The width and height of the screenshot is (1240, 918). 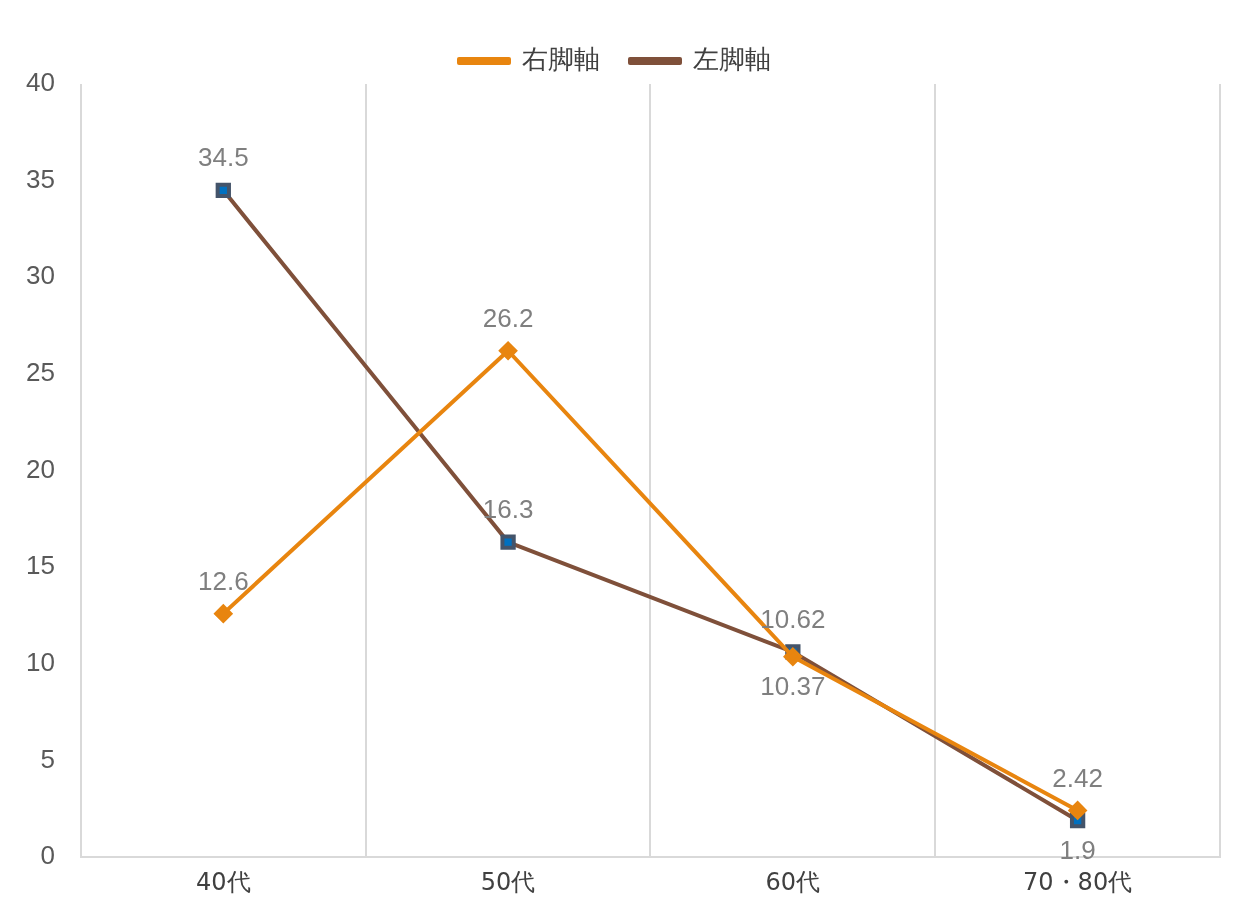 What do you see at coordinates (40, 565) in the screenshot?
I see `y-tick-label: 15` at bounding box center [40, 565].